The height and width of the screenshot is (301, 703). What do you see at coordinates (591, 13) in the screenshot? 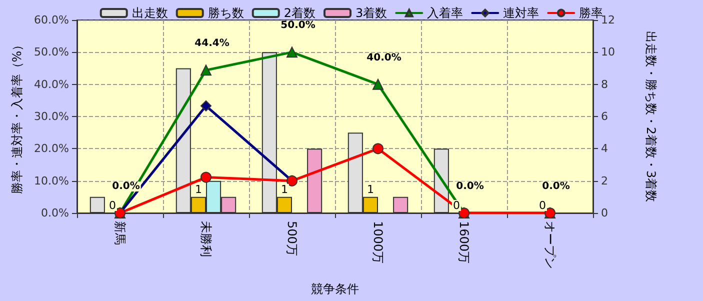
I see `legend-label: 勝率` at bounding box center [591, 13].